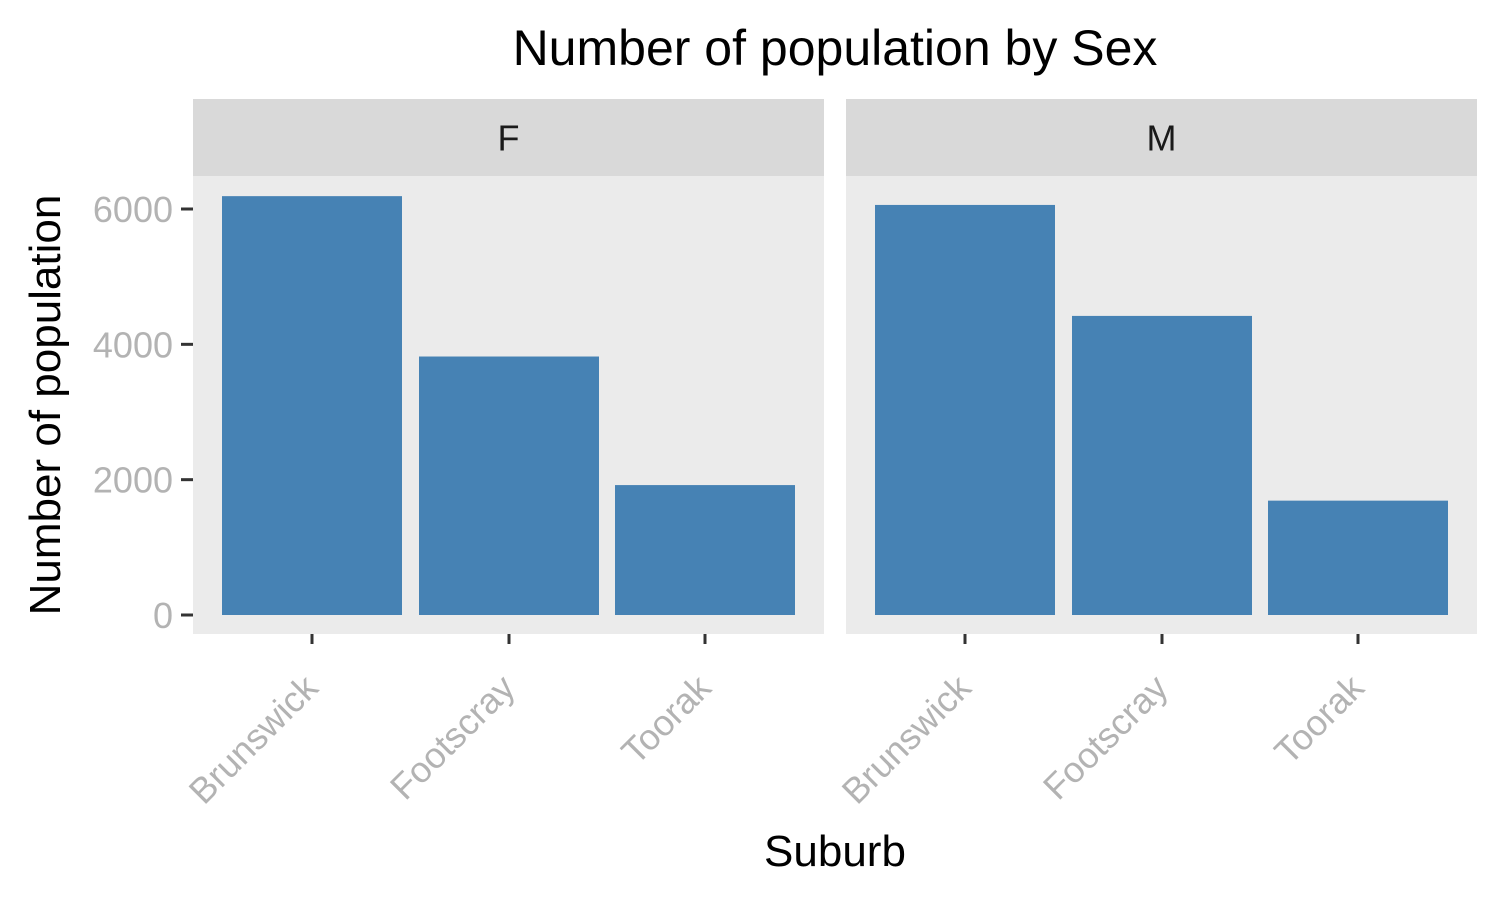 The image size is (1500, 900). Describe the element at coordinates (133, 480) in the screenshot. I see `y-tick-label: 2000` at that location.